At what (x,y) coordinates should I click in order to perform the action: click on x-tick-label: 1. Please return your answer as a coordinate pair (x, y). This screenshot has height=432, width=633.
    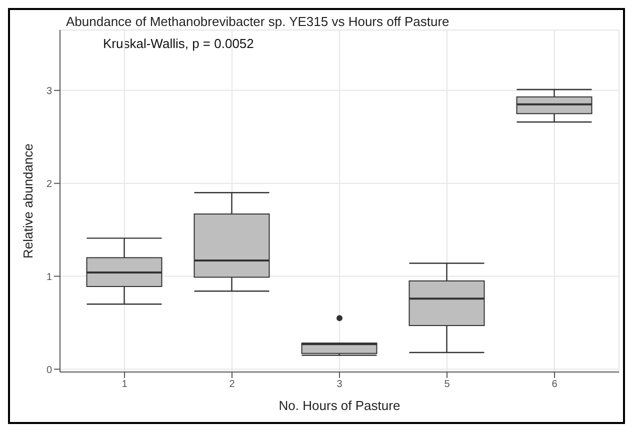
    Looking at the image, I should click on (125, 384).